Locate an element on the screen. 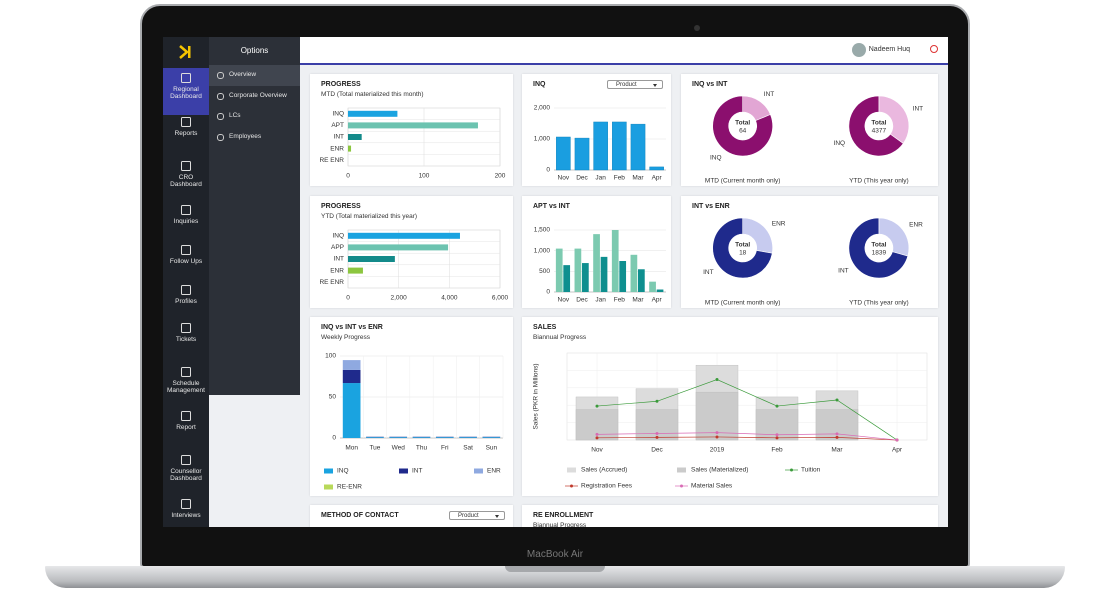  legend-dot is located at coordinates (681, 486).